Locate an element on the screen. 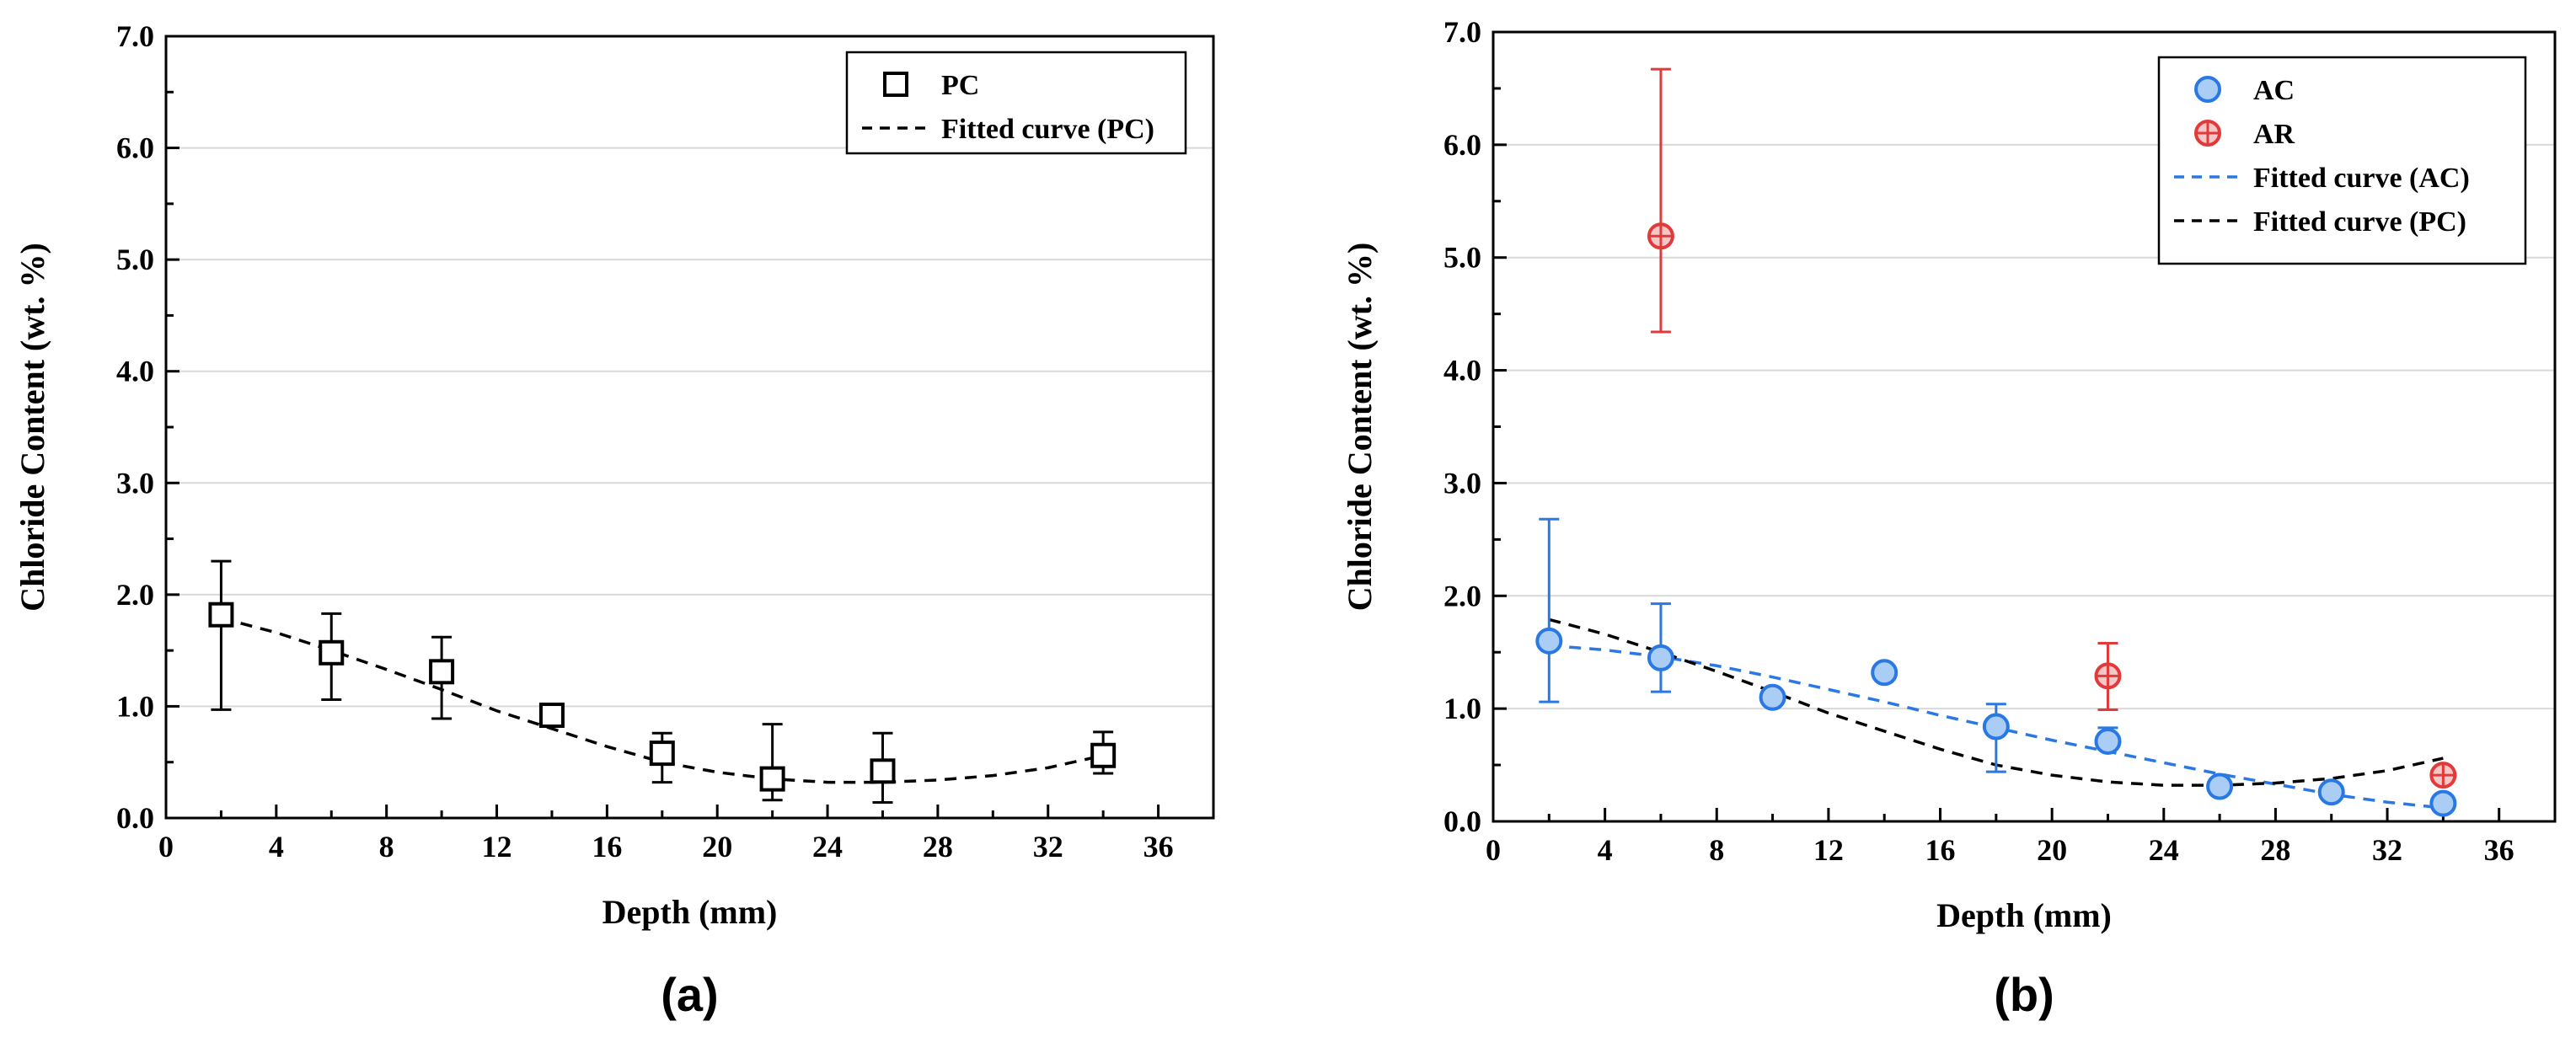  legend: PC Fitted curve (PC) is located at coordinates (1016, 103).